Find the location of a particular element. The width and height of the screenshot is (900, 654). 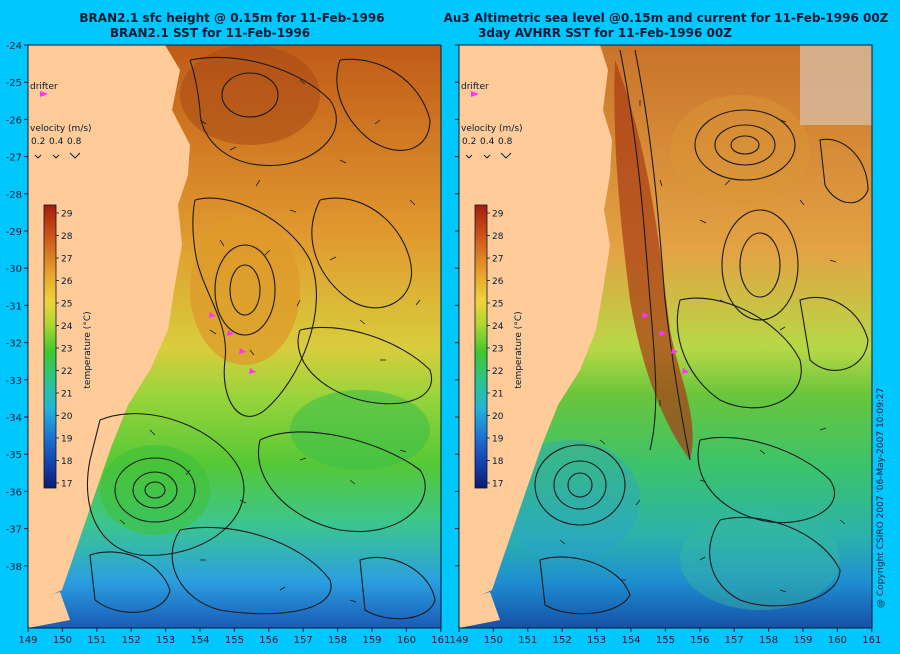

left-drifter-legend: drifter is located at coordinates (44, 89).